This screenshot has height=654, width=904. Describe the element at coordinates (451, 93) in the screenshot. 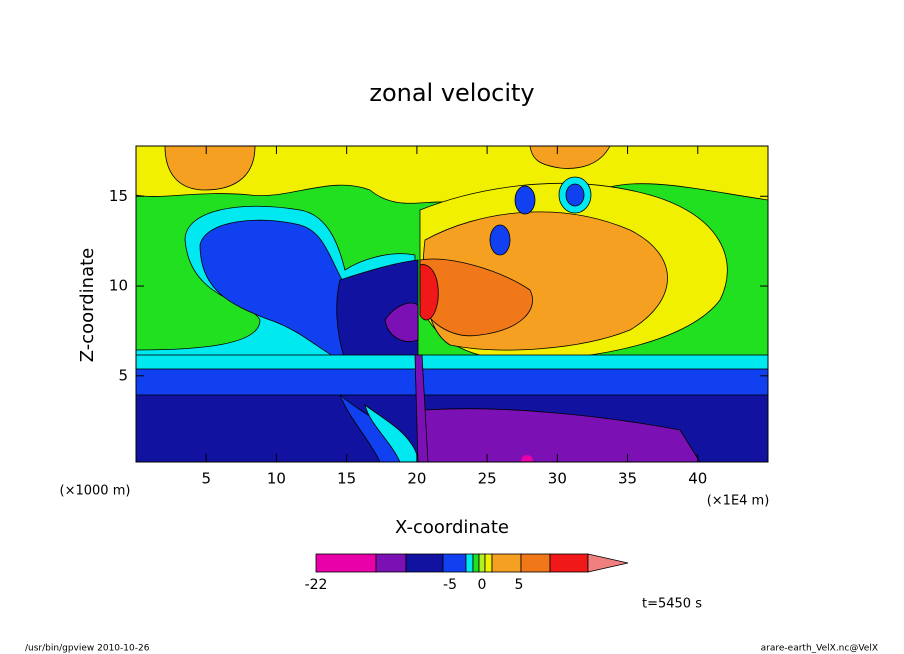

I see `chart-title: zonal velocity` at that location.